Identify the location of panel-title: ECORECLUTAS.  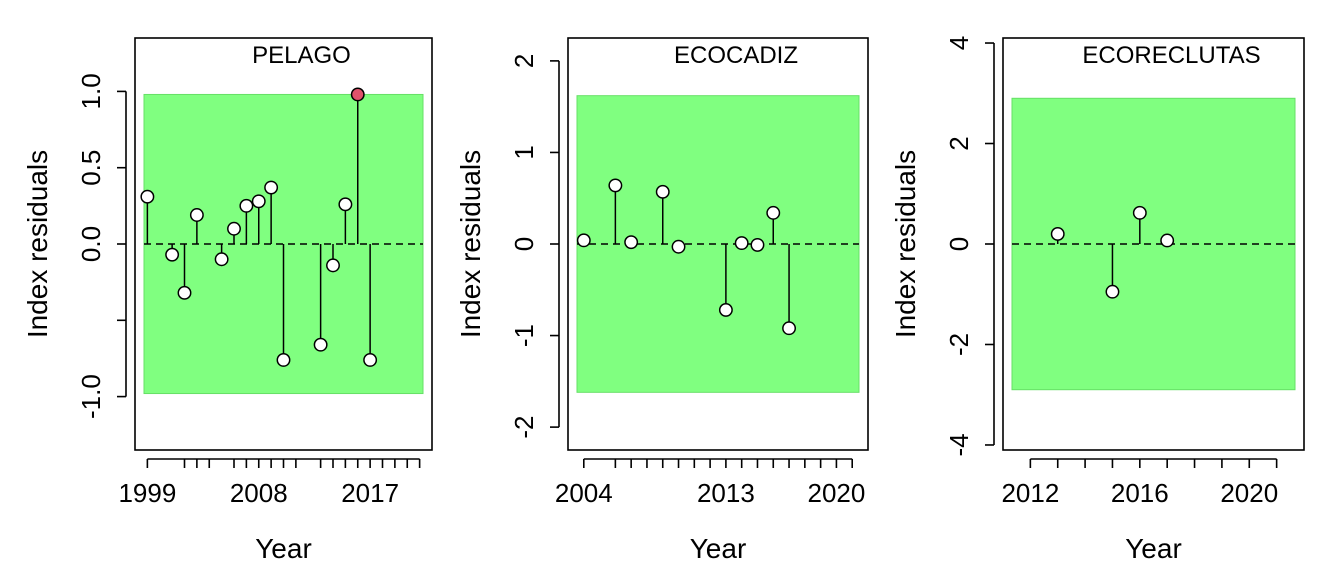
(1171, 55).